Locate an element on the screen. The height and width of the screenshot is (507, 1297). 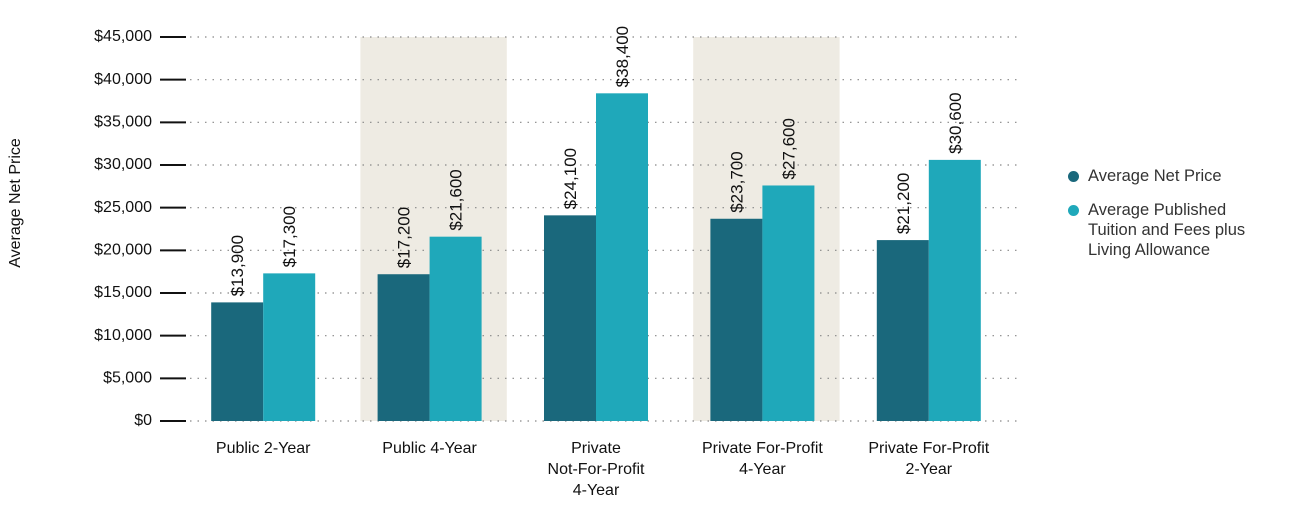
value-label: $24,100 is located at coordinates (570, 178).